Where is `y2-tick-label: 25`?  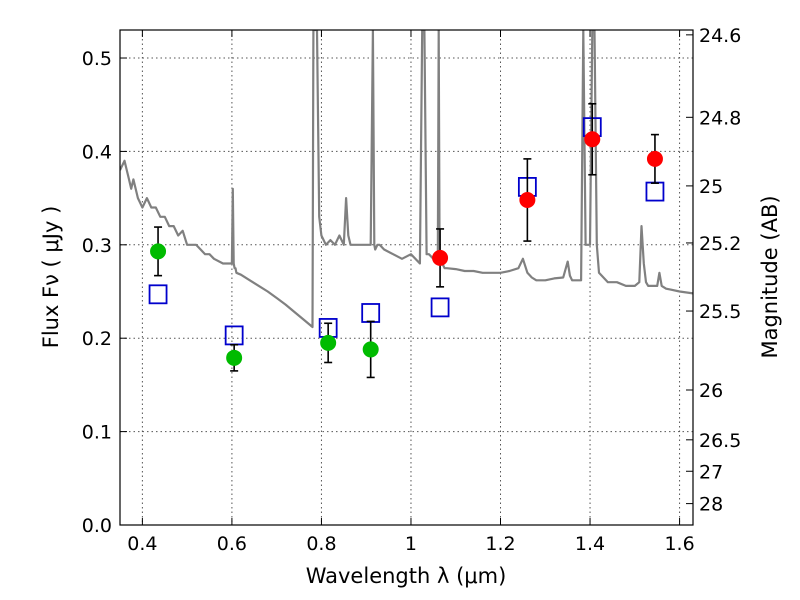
y2-tick-label: 25 is located at coordinates (711, 187).